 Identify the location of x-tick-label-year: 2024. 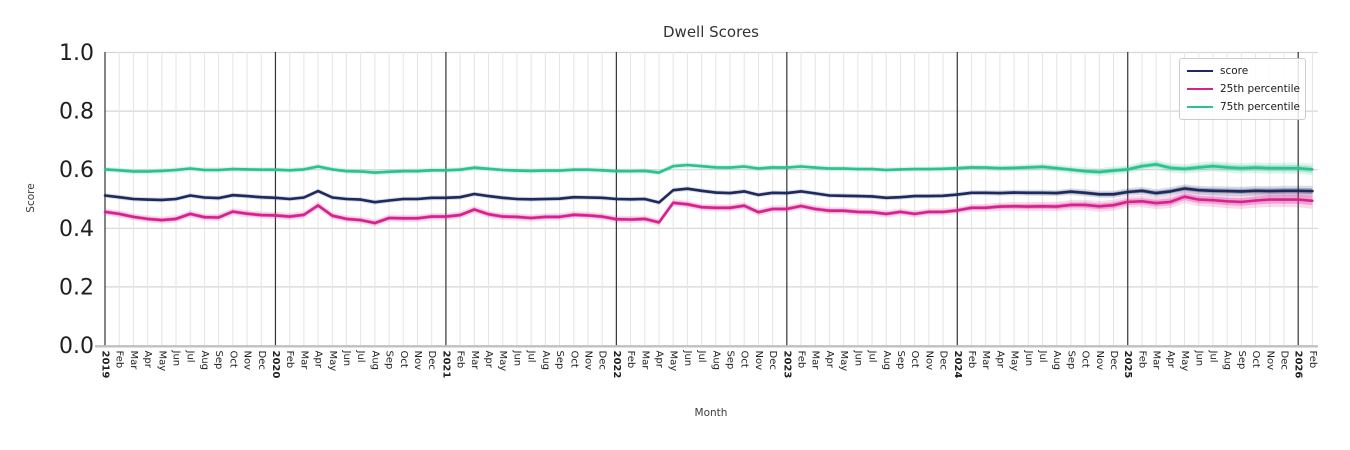
(957, 365).